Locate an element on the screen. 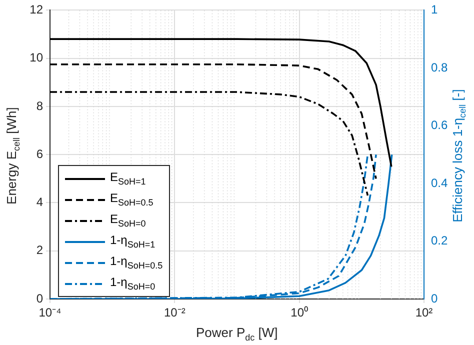 The image size is (474, 345). x-tick-label: 10⁻² is located at coordinates (175, 313).